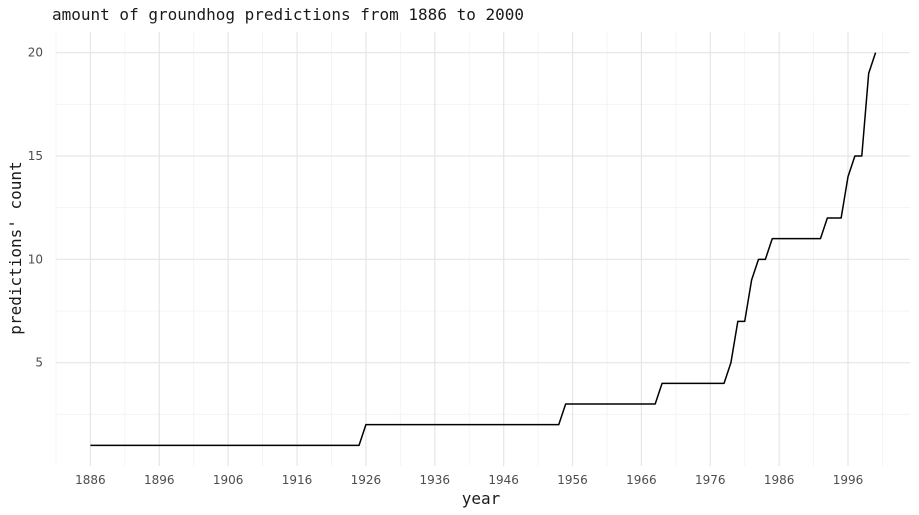 The image size is (919, 515). I want to click on x-tick-label: 1956, so click(572, 480).